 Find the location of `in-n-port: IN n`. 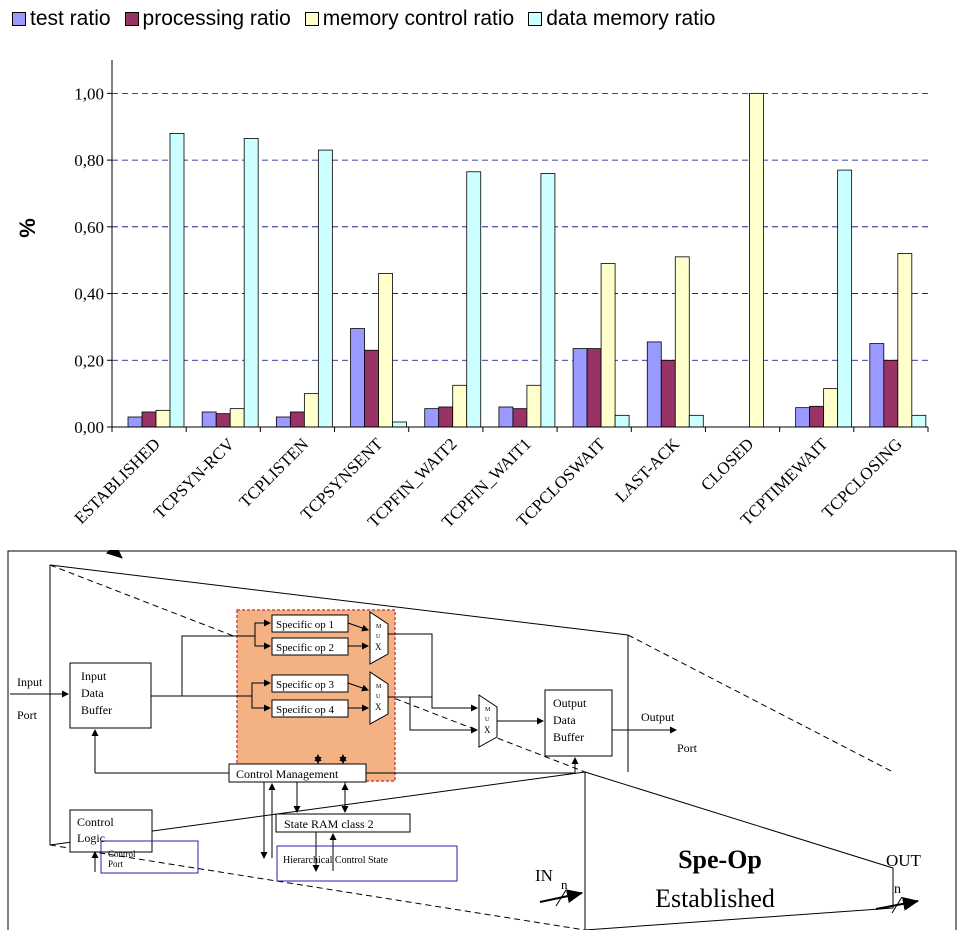

in-n-port: IN n is located at coordinates (559, 886).